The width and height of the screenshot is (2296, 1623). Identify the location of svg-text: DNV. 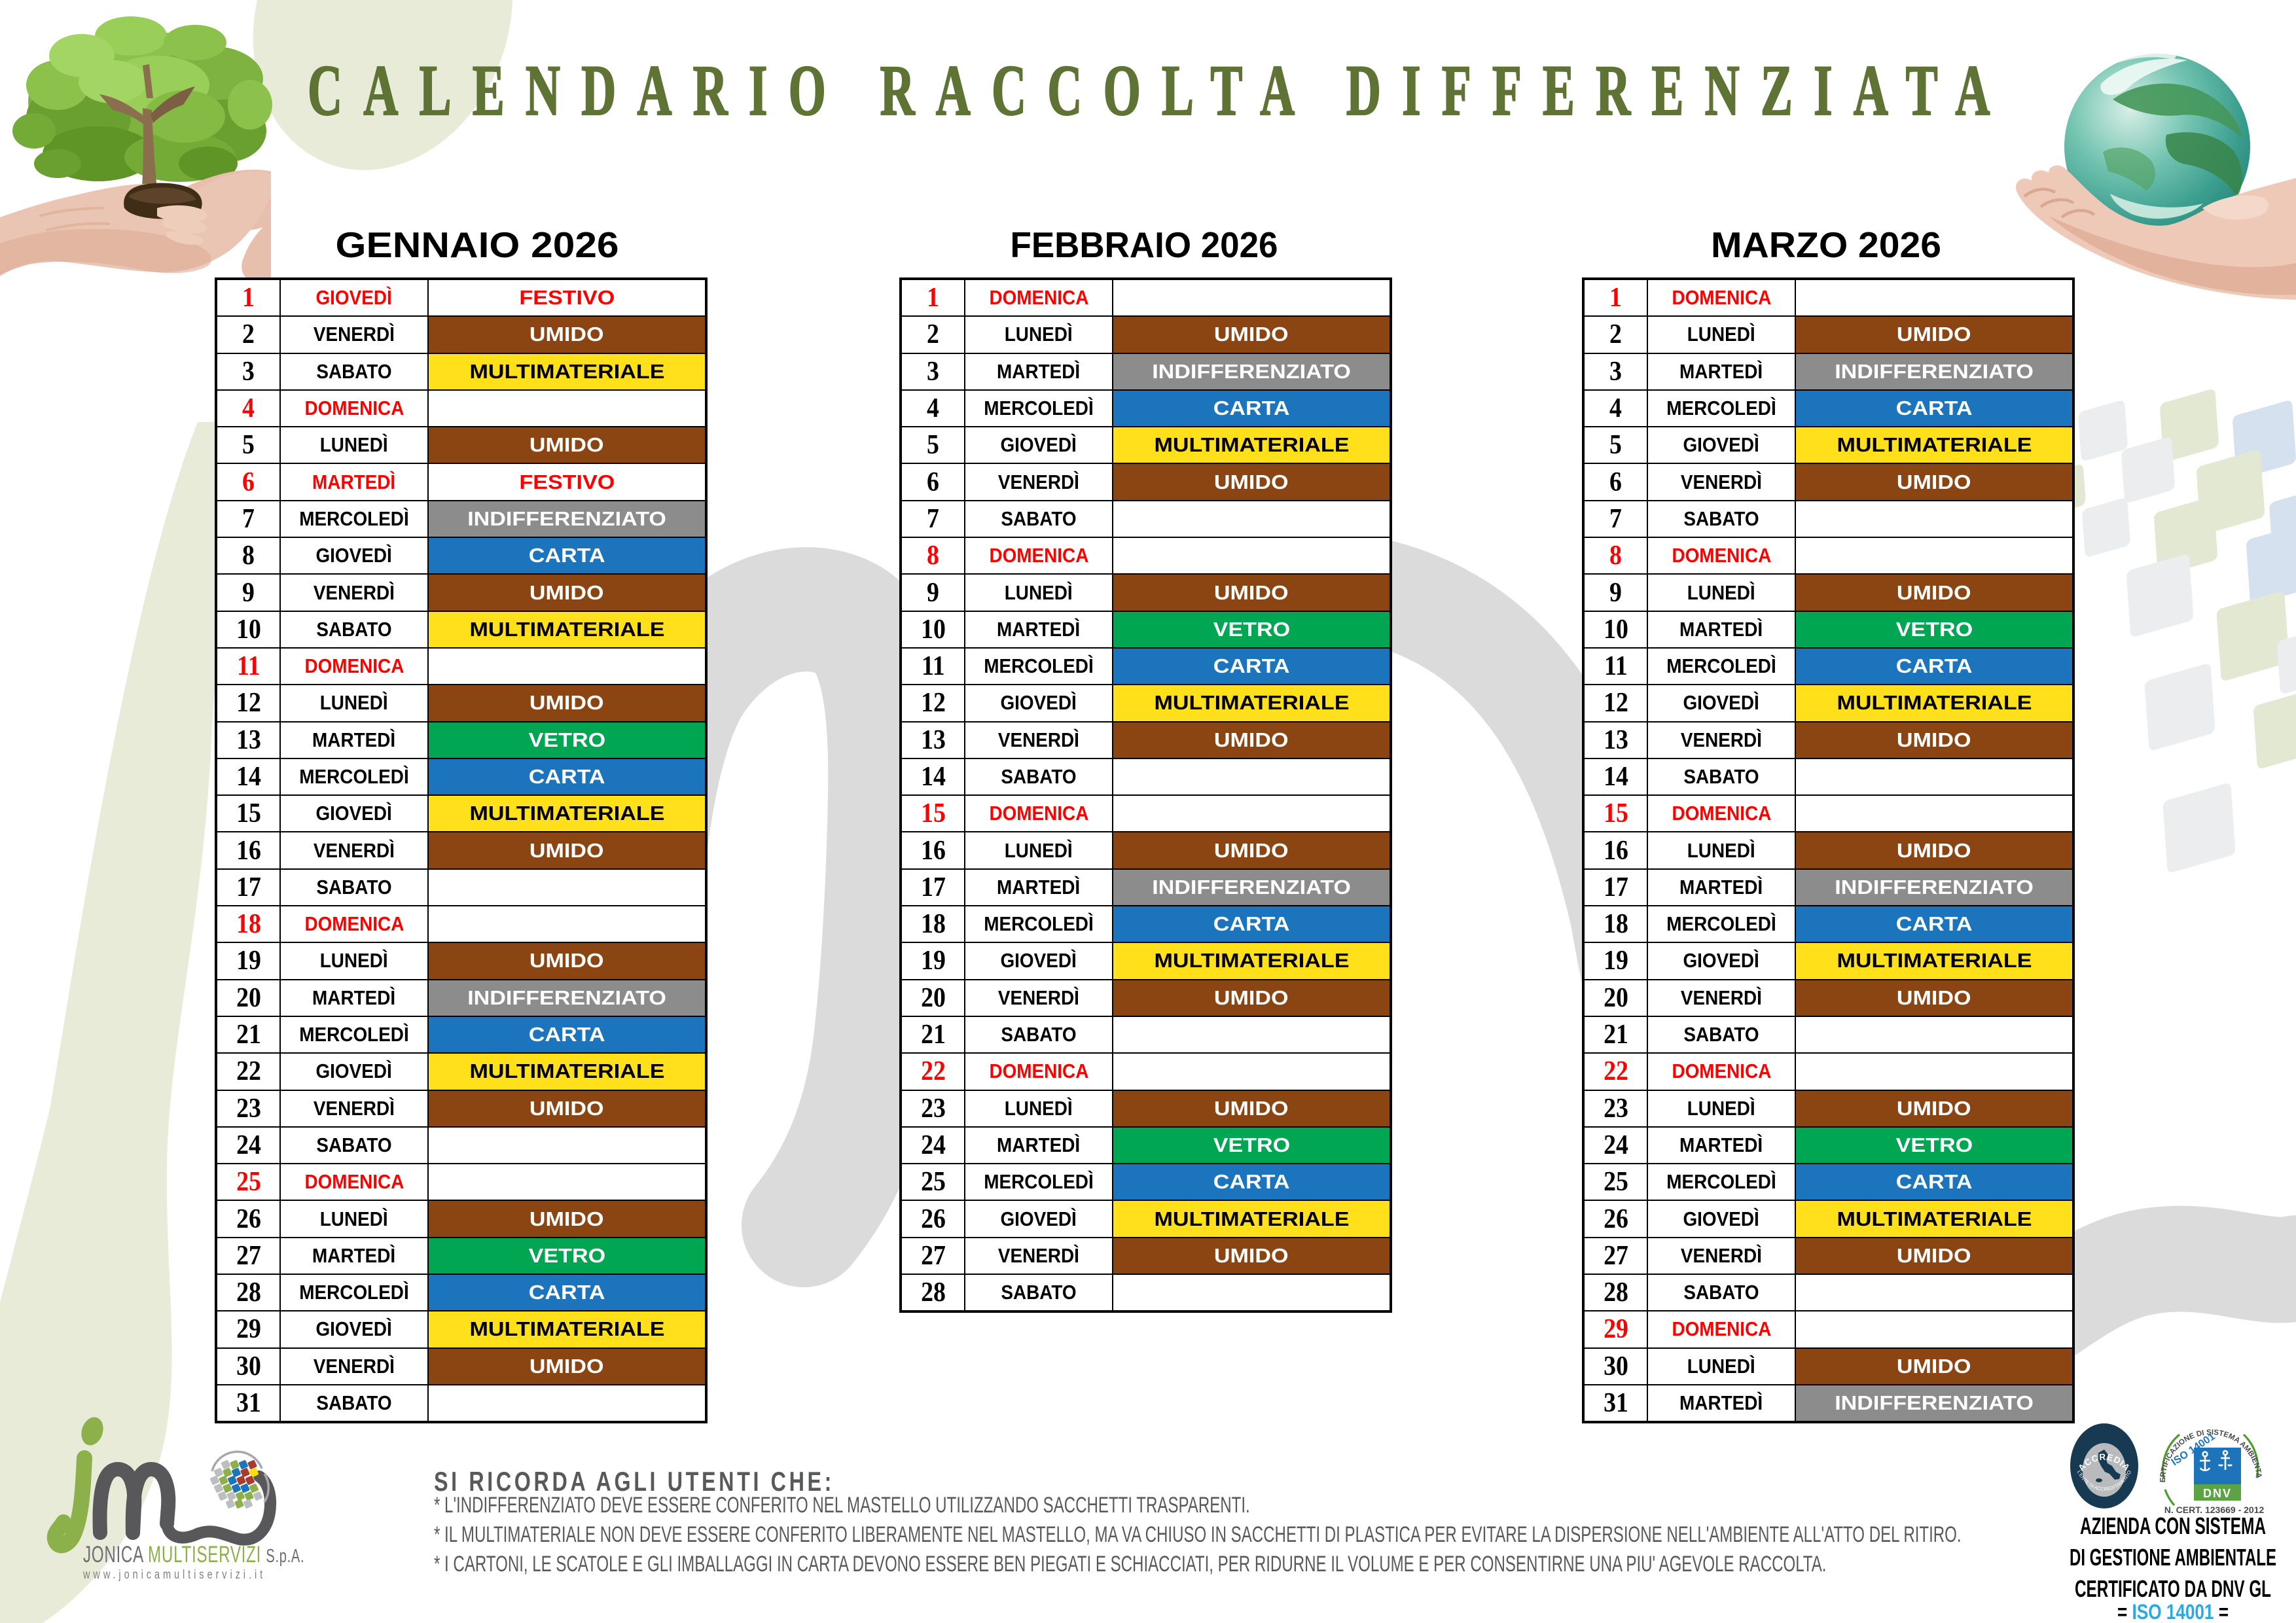
(2217, 1493).